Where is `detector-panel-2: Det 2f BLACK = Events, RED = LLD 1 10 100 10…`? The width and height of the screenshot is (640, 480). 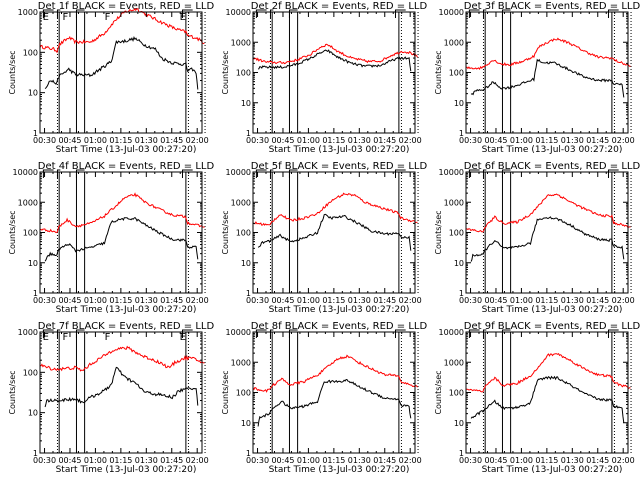
detector-panel-2: Det 2f BLACK = Events, RED = LLD 1 10 100 10… is located at coordinates (324, 78).